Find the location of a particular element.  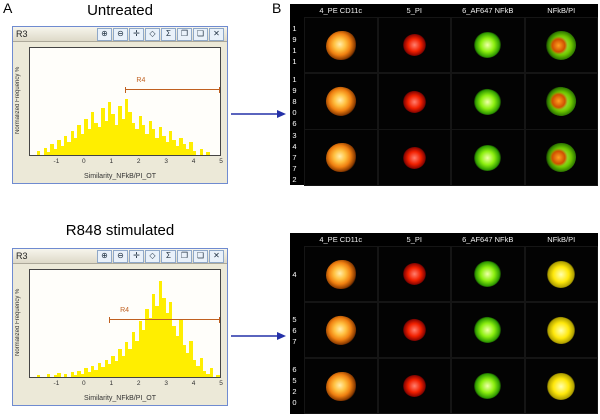

x-tick-label: 3 is located at coordinates (166, 383).